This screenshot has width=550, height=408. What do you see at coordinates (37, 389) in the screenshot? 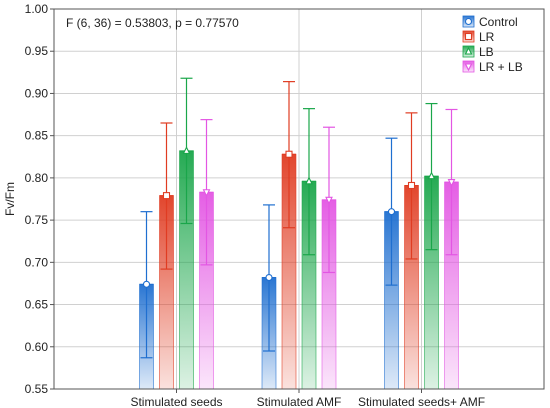
I see `y-tick-label: 0.55` at bounding box center [37, 389].